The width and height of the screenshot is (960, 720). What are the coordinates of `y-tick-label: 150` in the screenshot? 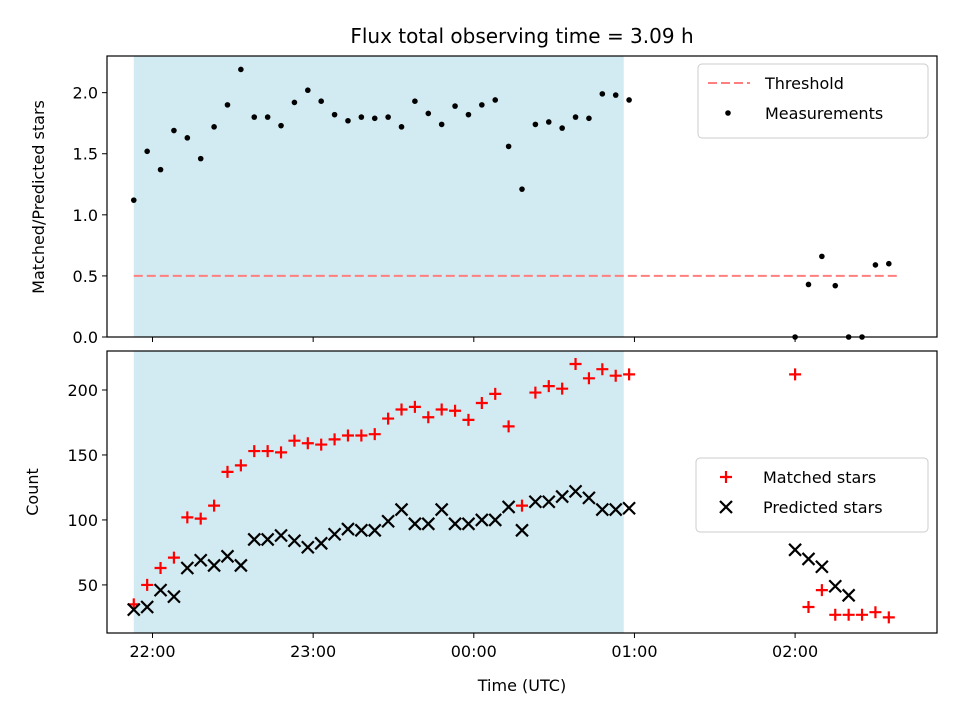 It's located at (82, 455).